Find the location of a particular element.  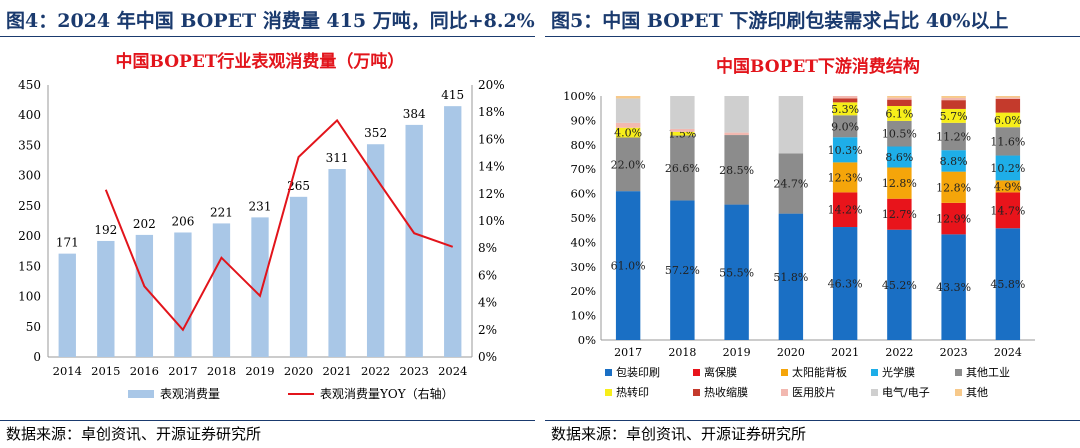

right-y-tick-label: 0% is located at coordinates (487, 357).